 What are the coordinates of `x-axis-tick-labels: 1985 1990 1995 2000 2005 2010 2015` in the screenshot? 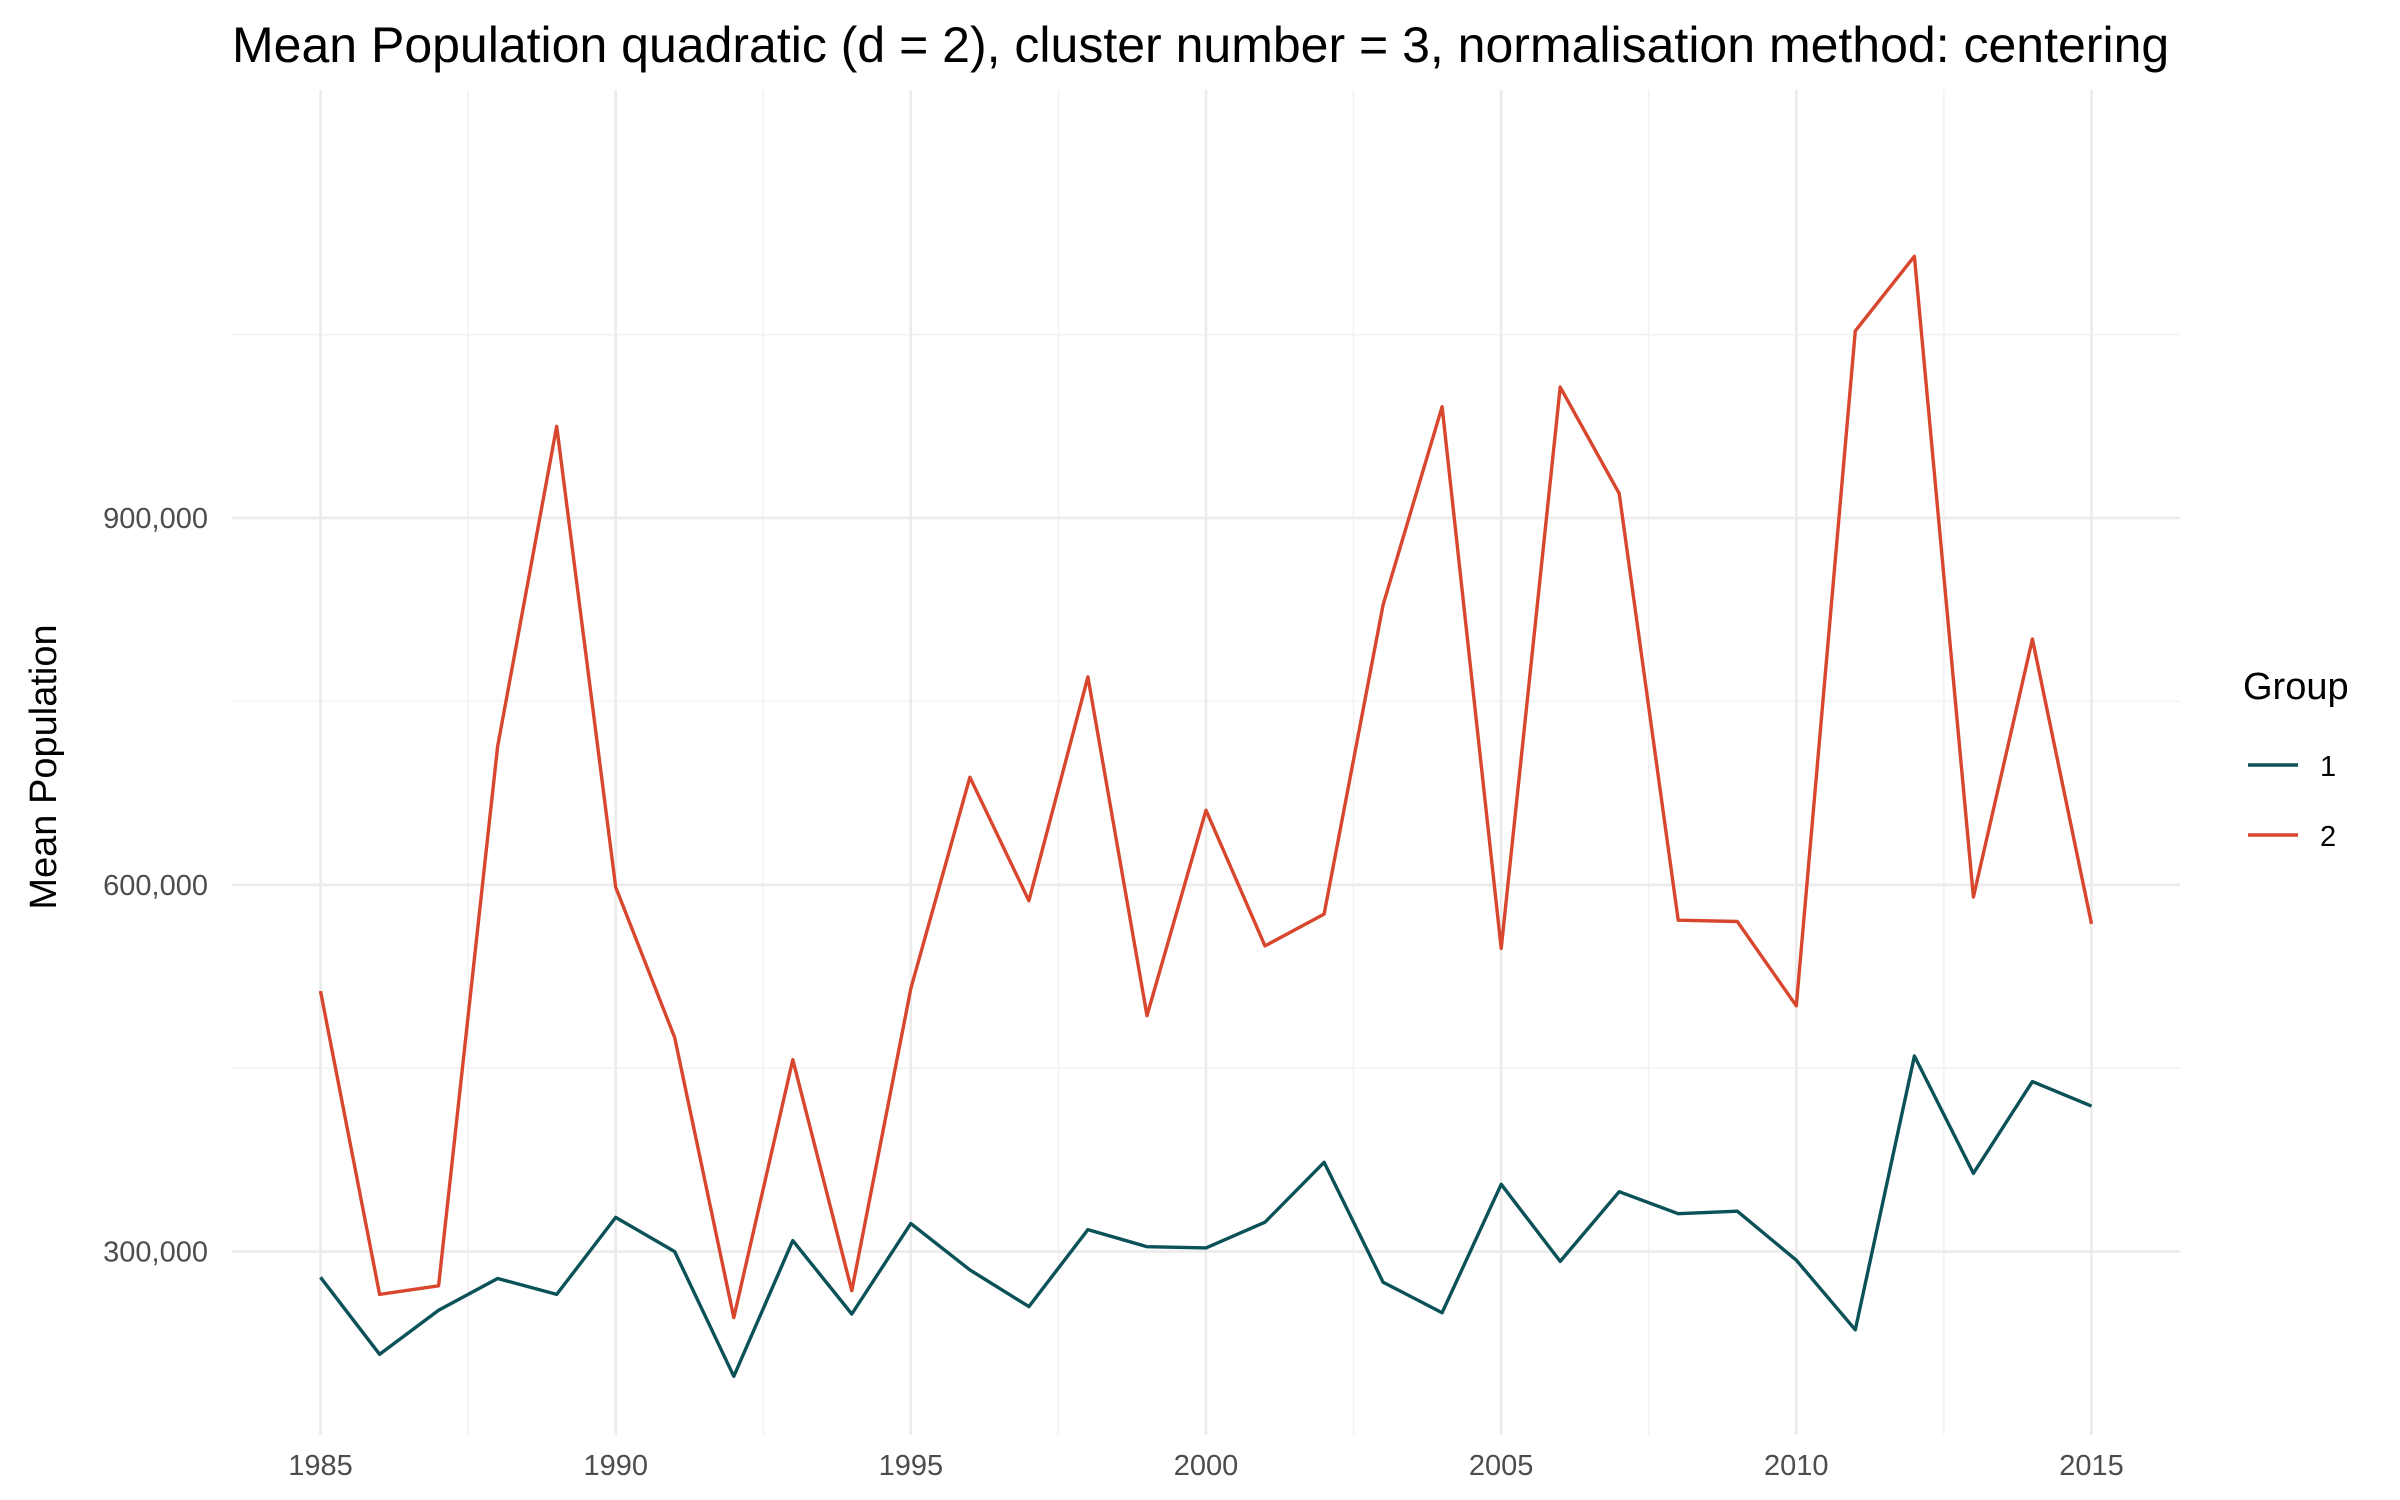 It's located at (1205, 1466).